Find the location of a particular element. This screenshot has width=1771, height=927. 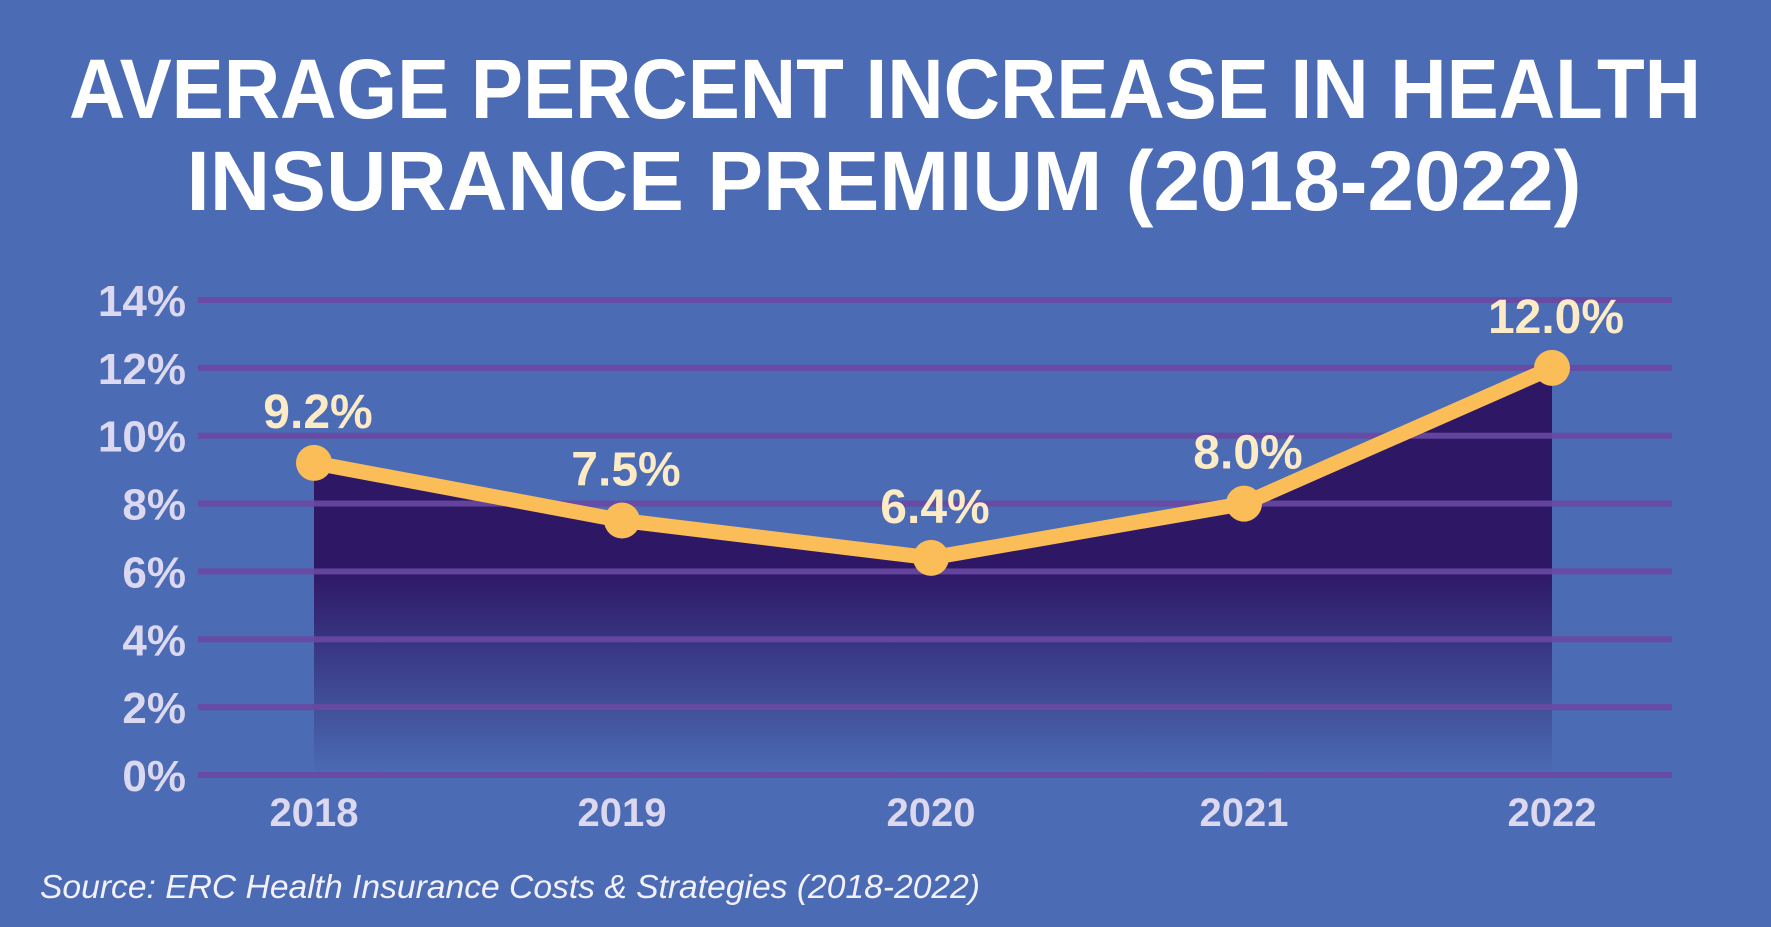

chart-title-line-1: AVERAGE PERCENT INCREASE IN HEALTH is located at coordinates (885, 89).